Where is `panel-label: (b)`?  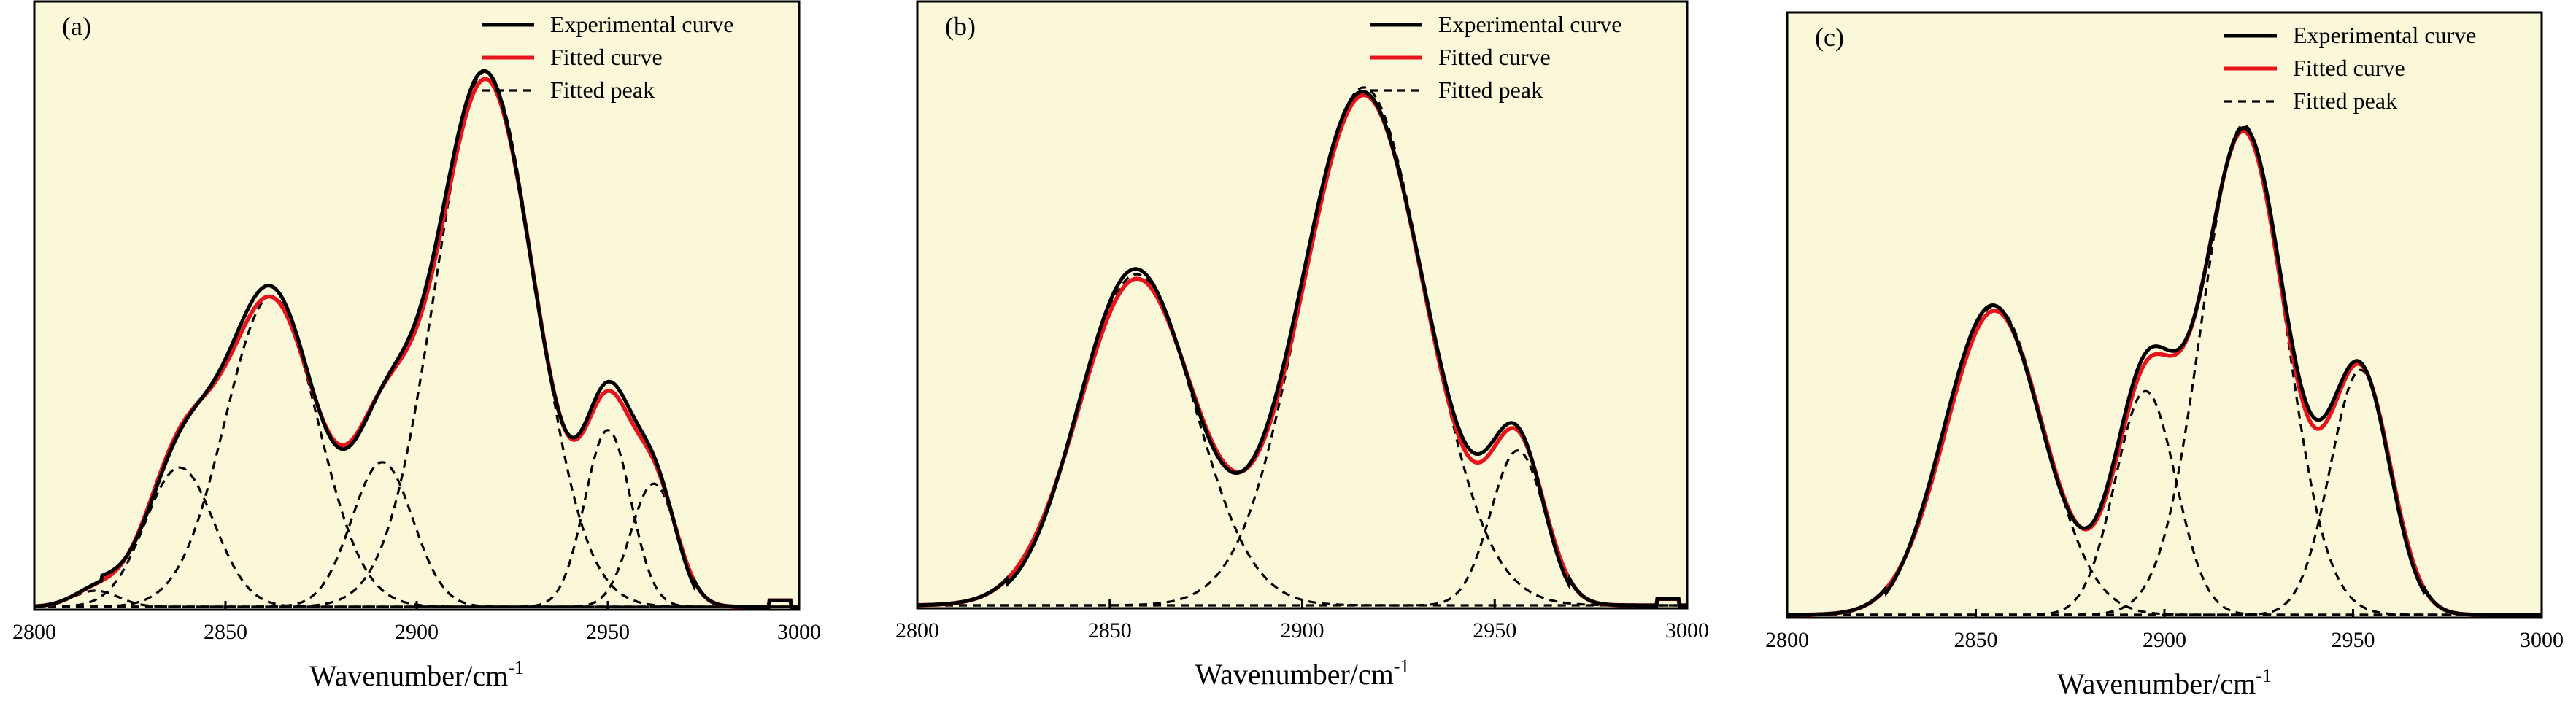 panel-label: (b) is located at coordinates (960, 26).